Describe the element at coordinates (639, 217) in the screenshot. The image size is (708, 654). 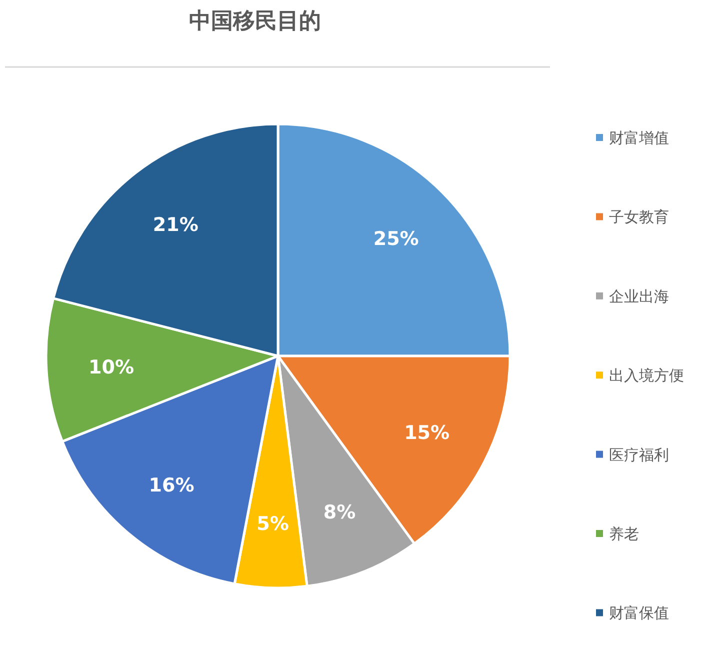
I see `legend-label: 子女教育` at that location.